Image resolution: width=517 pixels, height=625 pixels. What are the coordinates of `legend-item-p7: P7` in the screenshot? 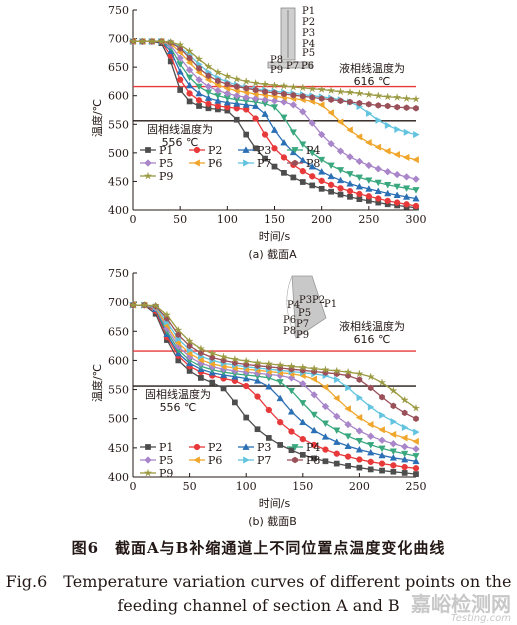 It's located at (254, 163).